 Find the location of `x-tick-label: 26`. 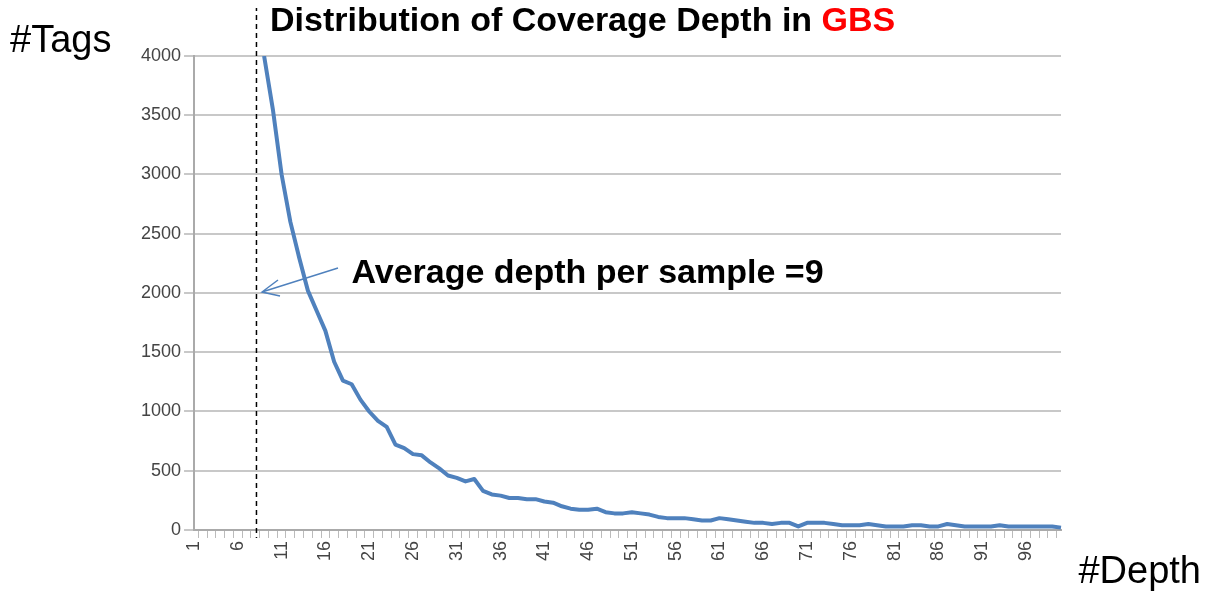

x-tick-label: 26 is located at coordinates (411, 551).